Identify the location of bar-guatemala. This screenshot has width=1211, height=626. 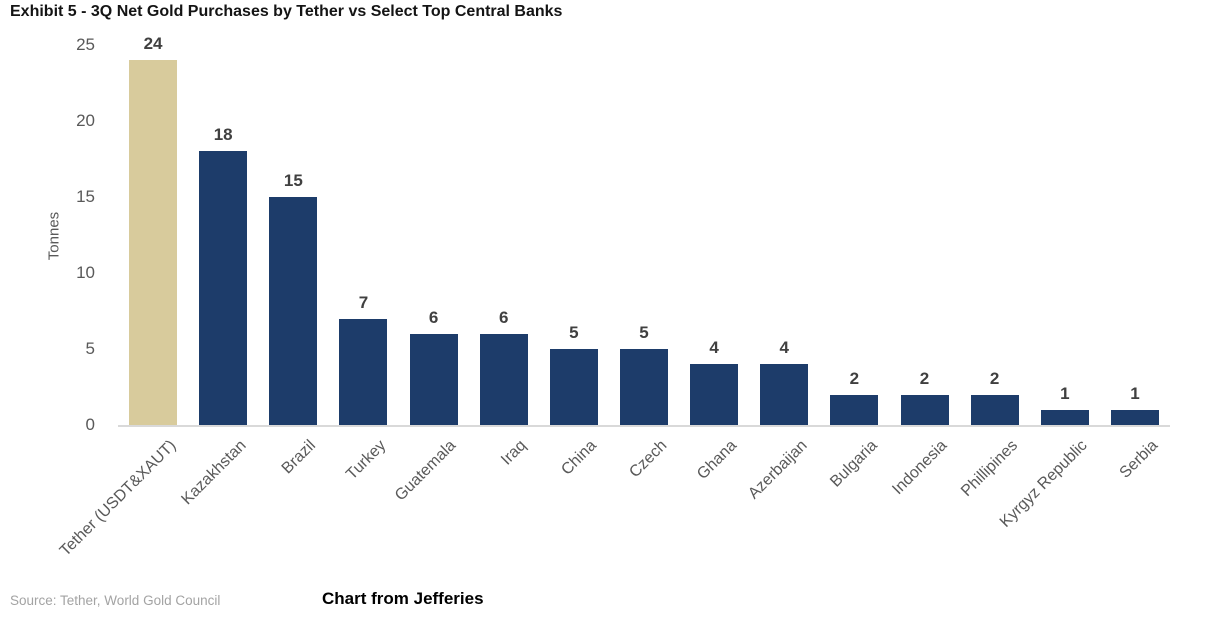
(433, 379).